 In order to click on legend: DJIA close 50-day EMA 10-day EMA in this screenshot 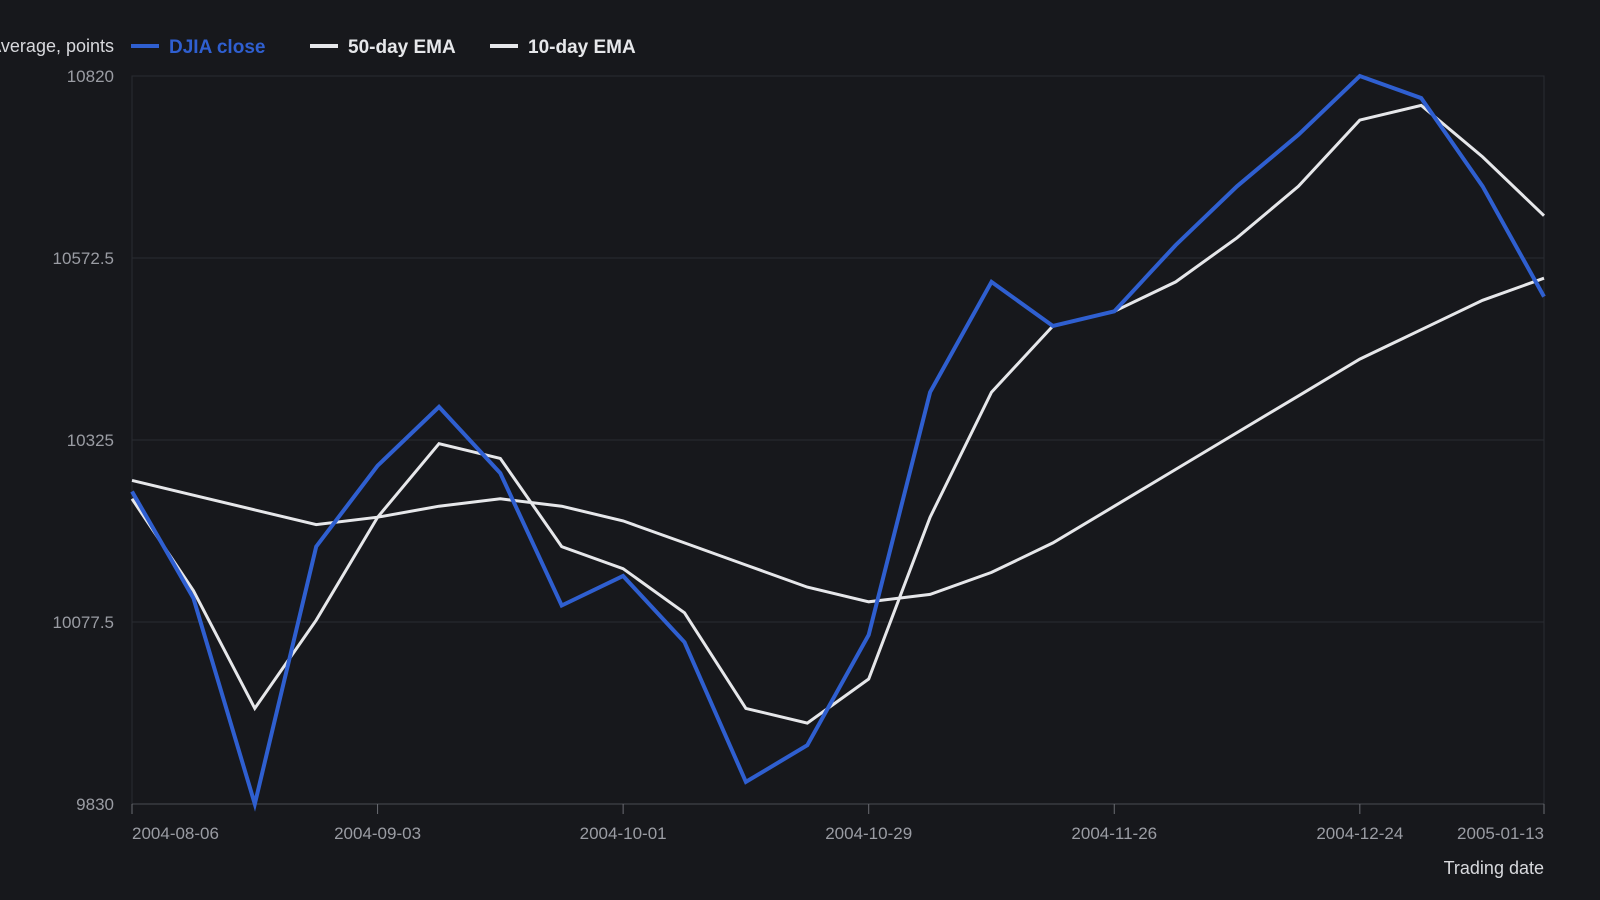, I will do `click(383, 47)`.